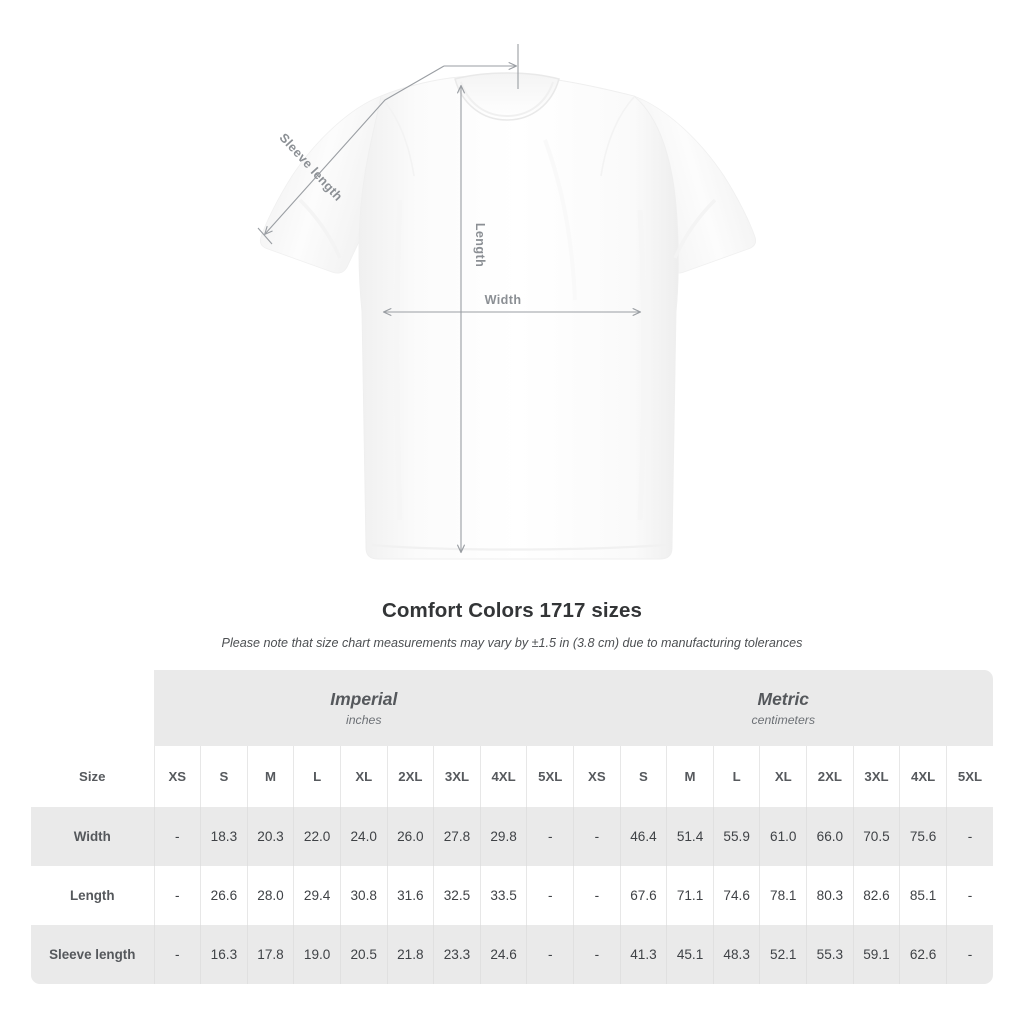  Describe the element at coordinates (923, 836) in the screenshot. I see `measurement-cell: 75.6` at that location.